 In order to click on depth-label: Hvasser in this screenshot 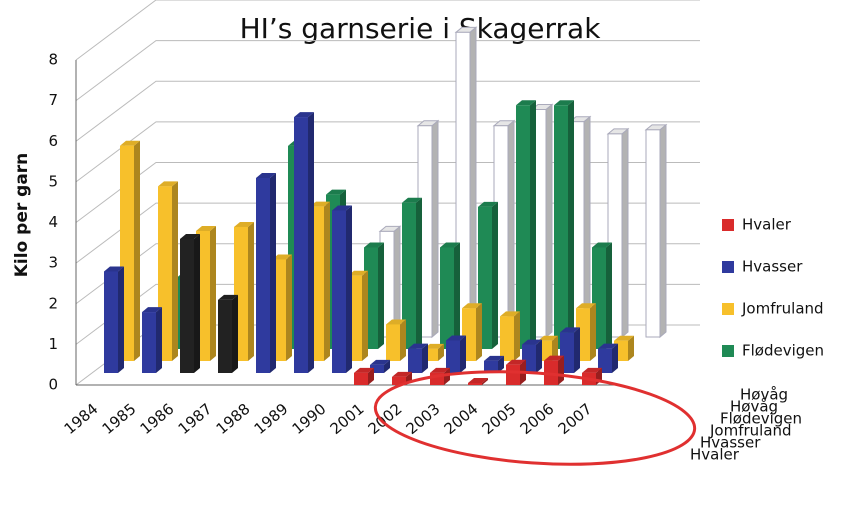, I will do `click(730, 443)`.